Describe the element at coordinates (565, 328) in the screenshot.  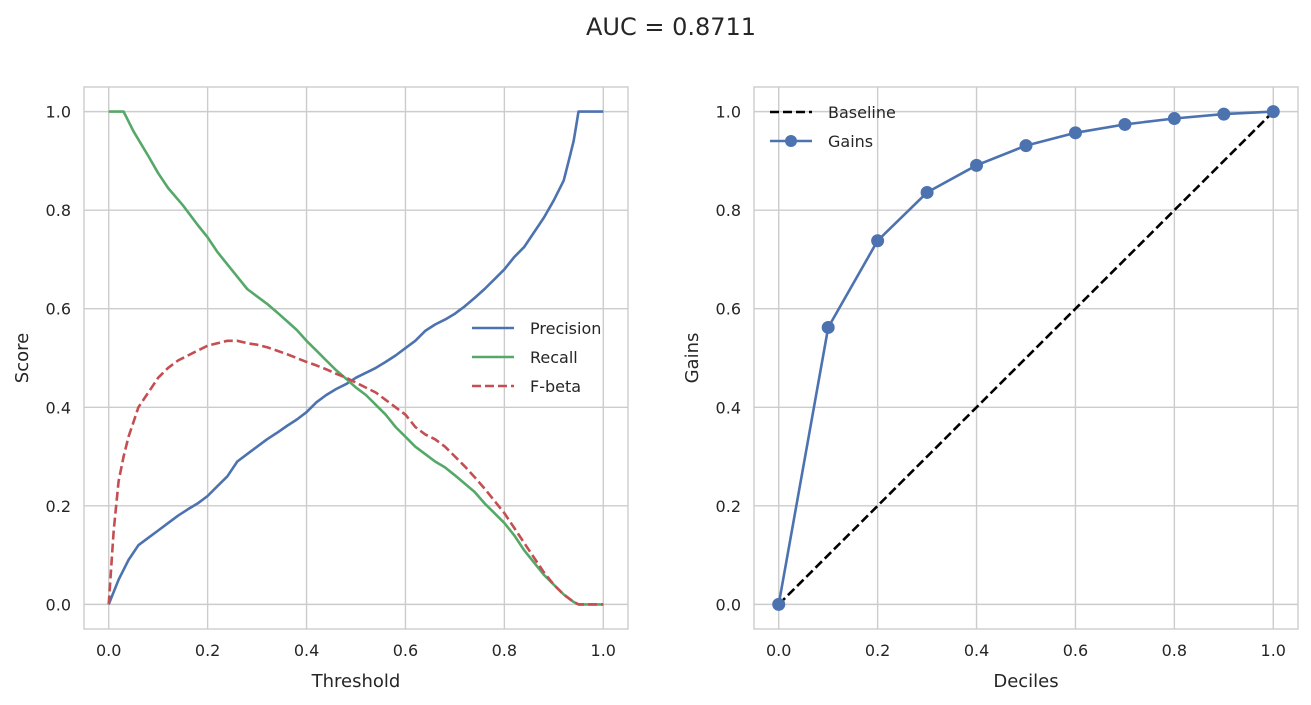
I see `precision-legend-label: Precision` at that location.